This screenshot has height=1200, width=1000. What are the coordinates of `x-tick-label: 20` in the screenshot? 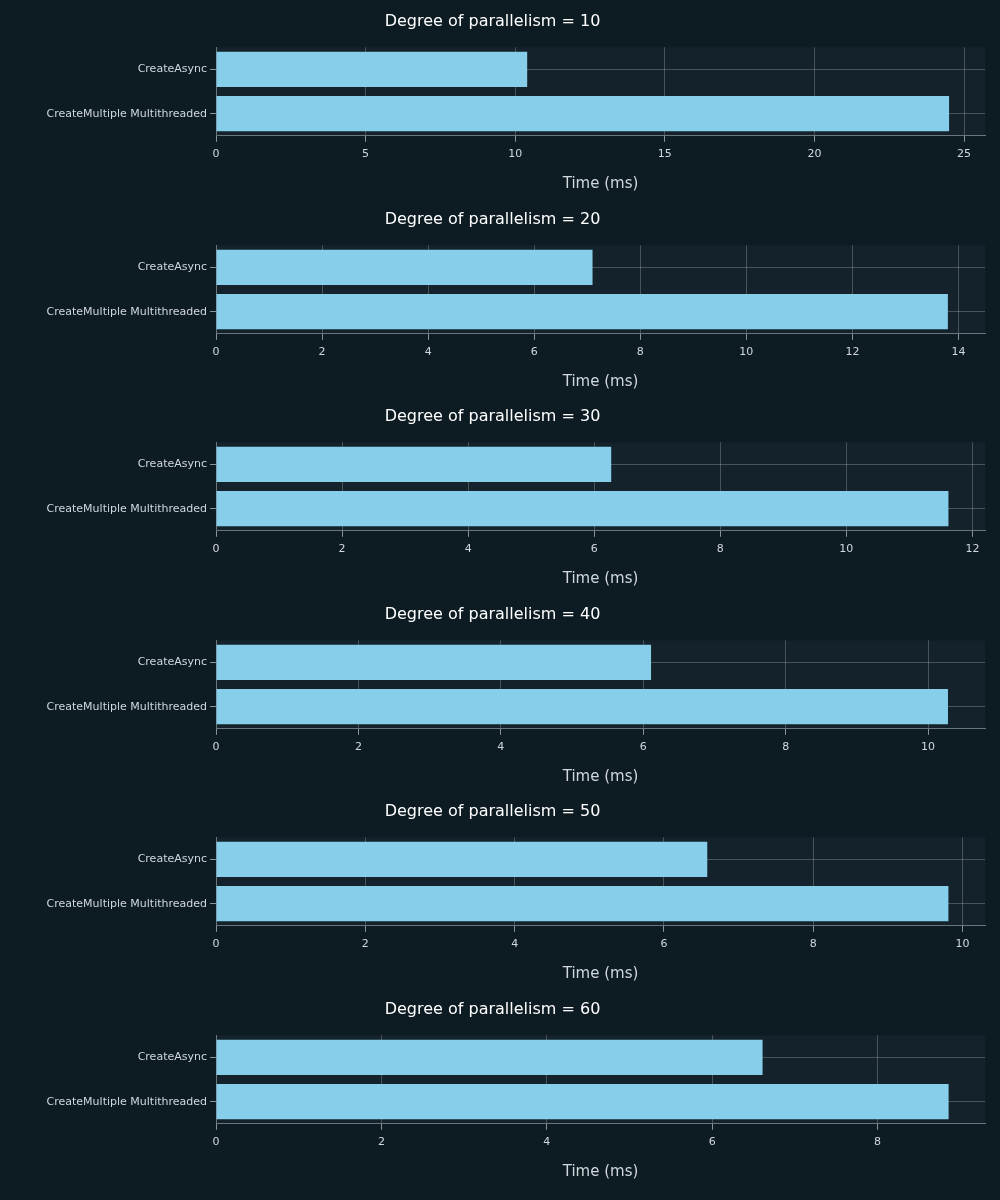 It's located at (814, 154).